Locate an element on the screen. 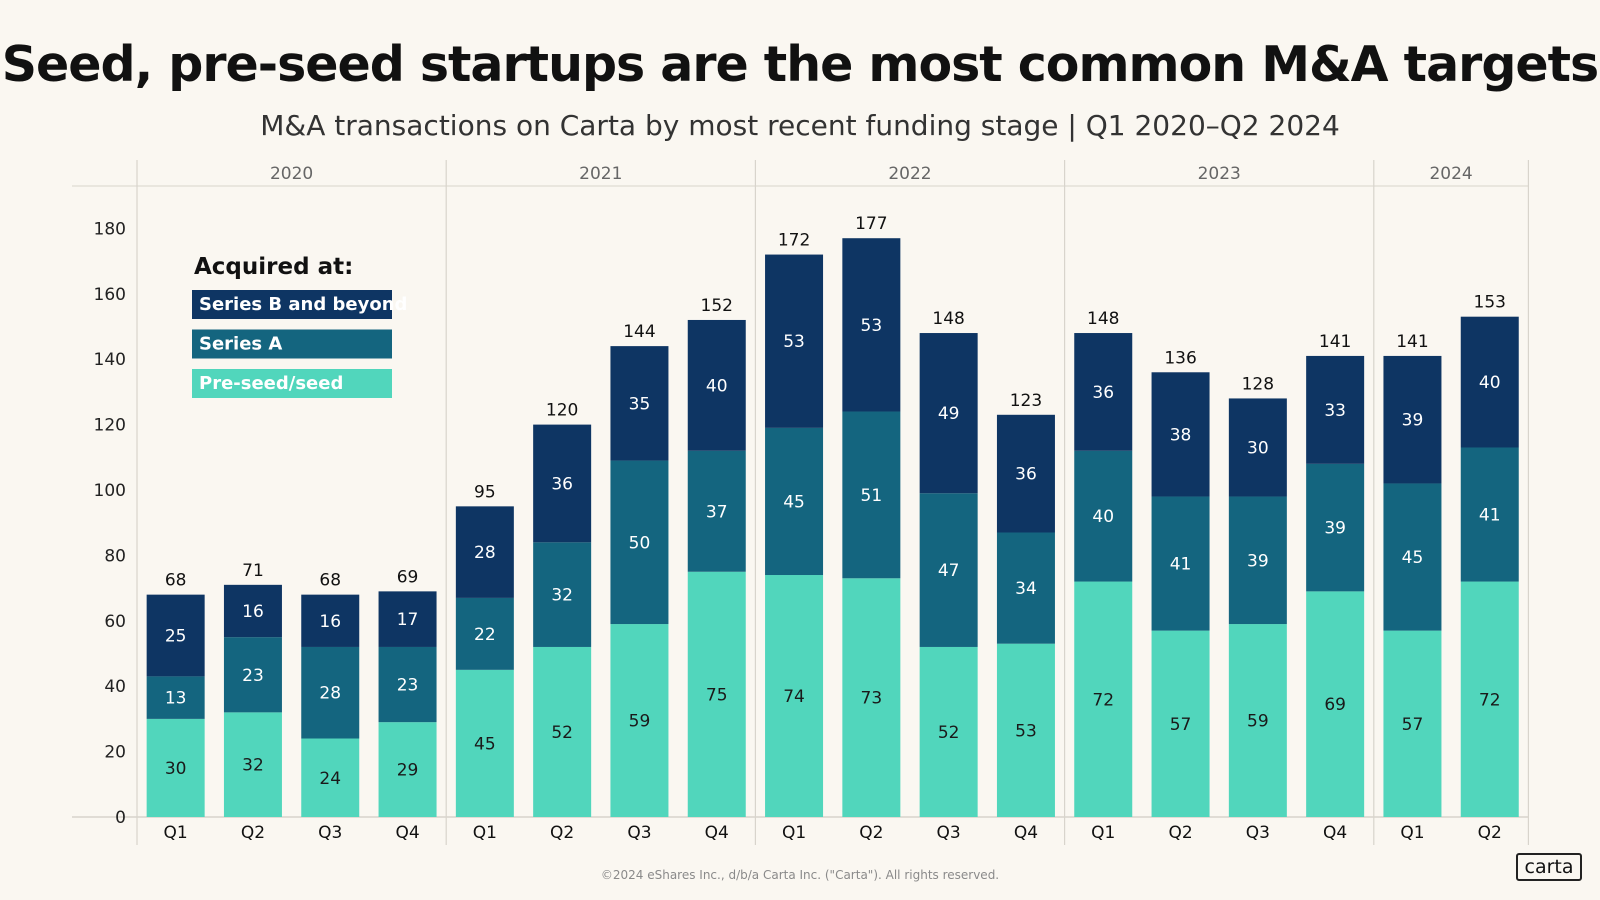  segment-value-label: 36 is located at coordinates (1026, 475).